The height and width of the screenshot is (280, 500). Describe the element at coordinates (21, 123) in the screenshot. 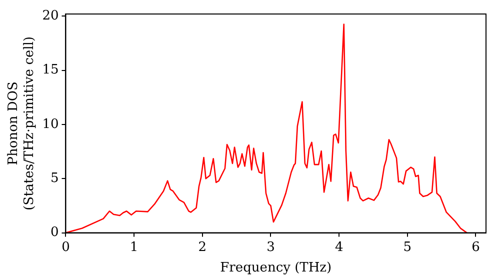

I see `y-axis-title: Phonon DOS (States/THz·primitive cell)` at that location.